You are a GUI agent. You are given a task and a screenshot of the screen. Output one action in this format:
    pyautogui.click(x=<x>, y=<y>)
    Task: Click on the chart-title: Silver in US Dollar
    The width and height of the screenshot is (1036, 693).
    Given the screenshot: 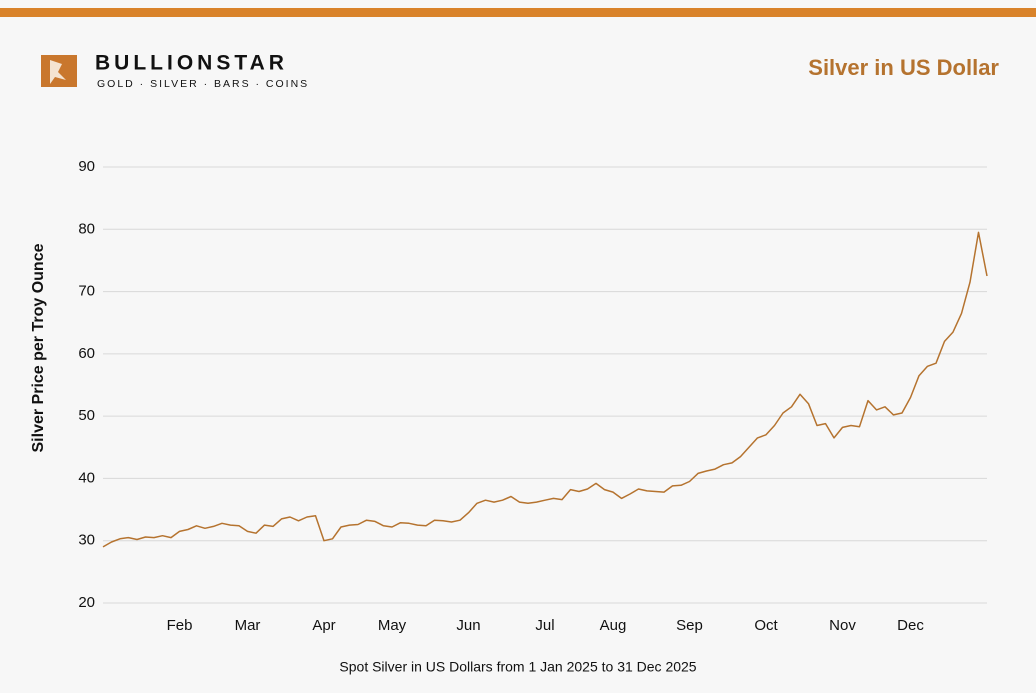 What is the action you would take?
    pyautogui.click(x=903, y=67)
    